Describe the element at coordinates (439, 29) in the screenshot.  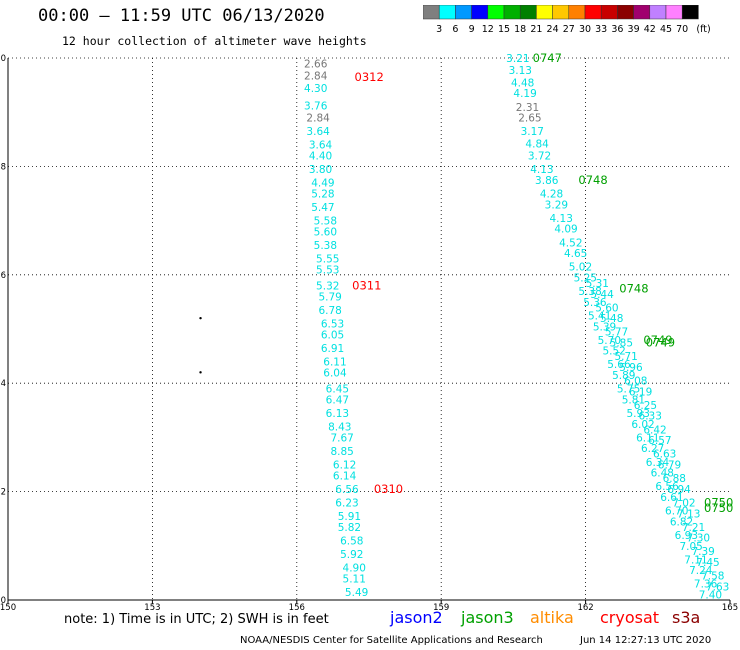
I see `colorbar-label: 3` at that location.